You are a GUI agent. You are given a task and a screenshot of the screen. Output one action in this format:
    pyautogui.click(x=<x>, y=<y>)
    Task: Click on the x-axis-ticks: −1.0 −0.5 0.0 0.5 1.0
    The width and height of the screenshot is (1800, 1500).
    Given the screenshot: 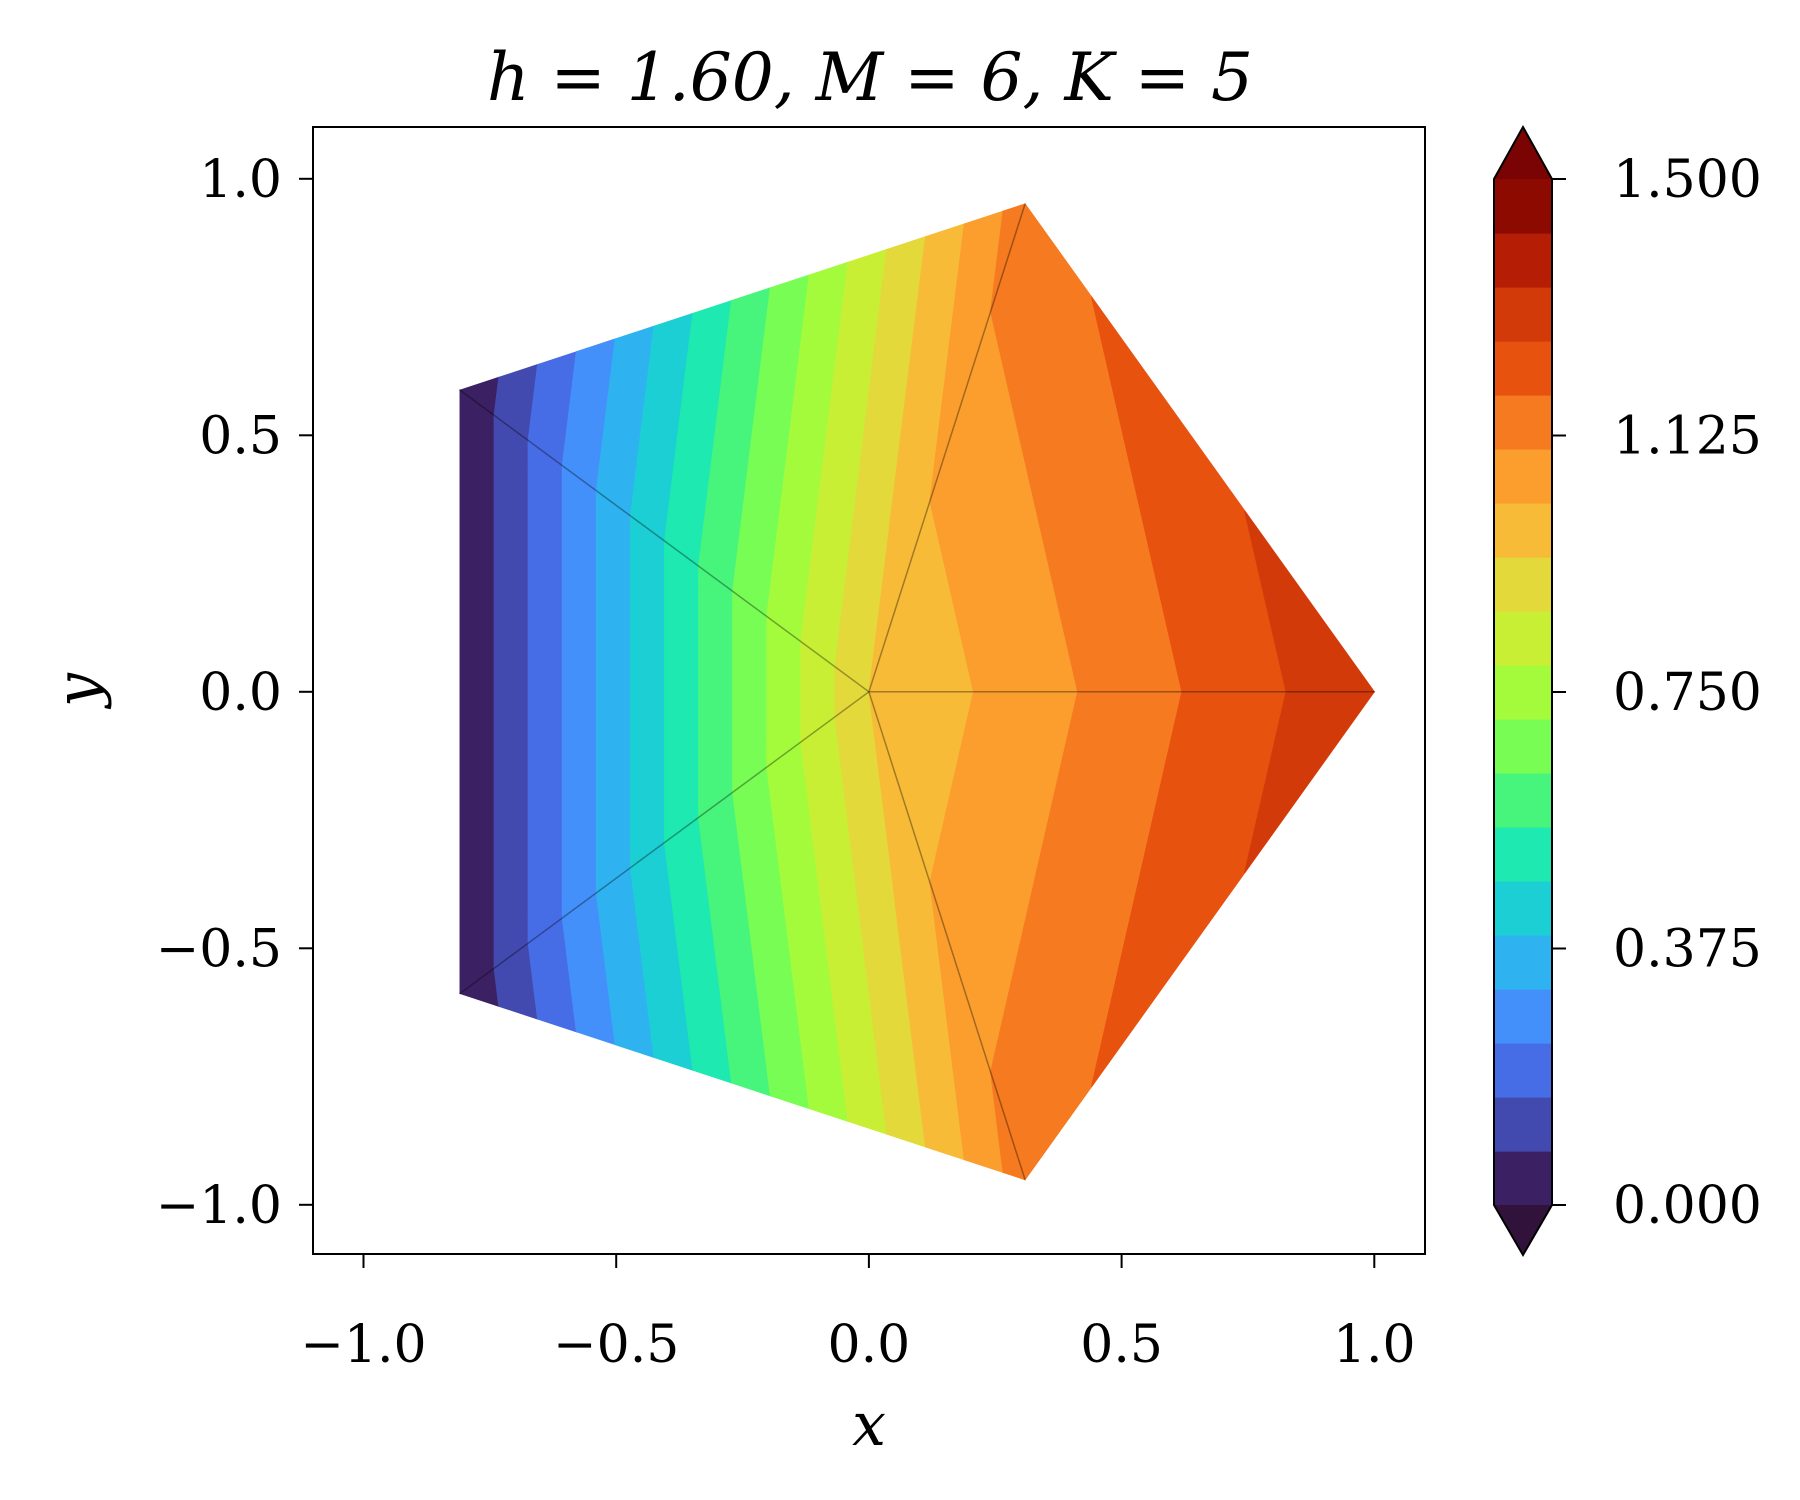 What is the action you would take?
    pyautogui.click(x=858, y=1314)
    